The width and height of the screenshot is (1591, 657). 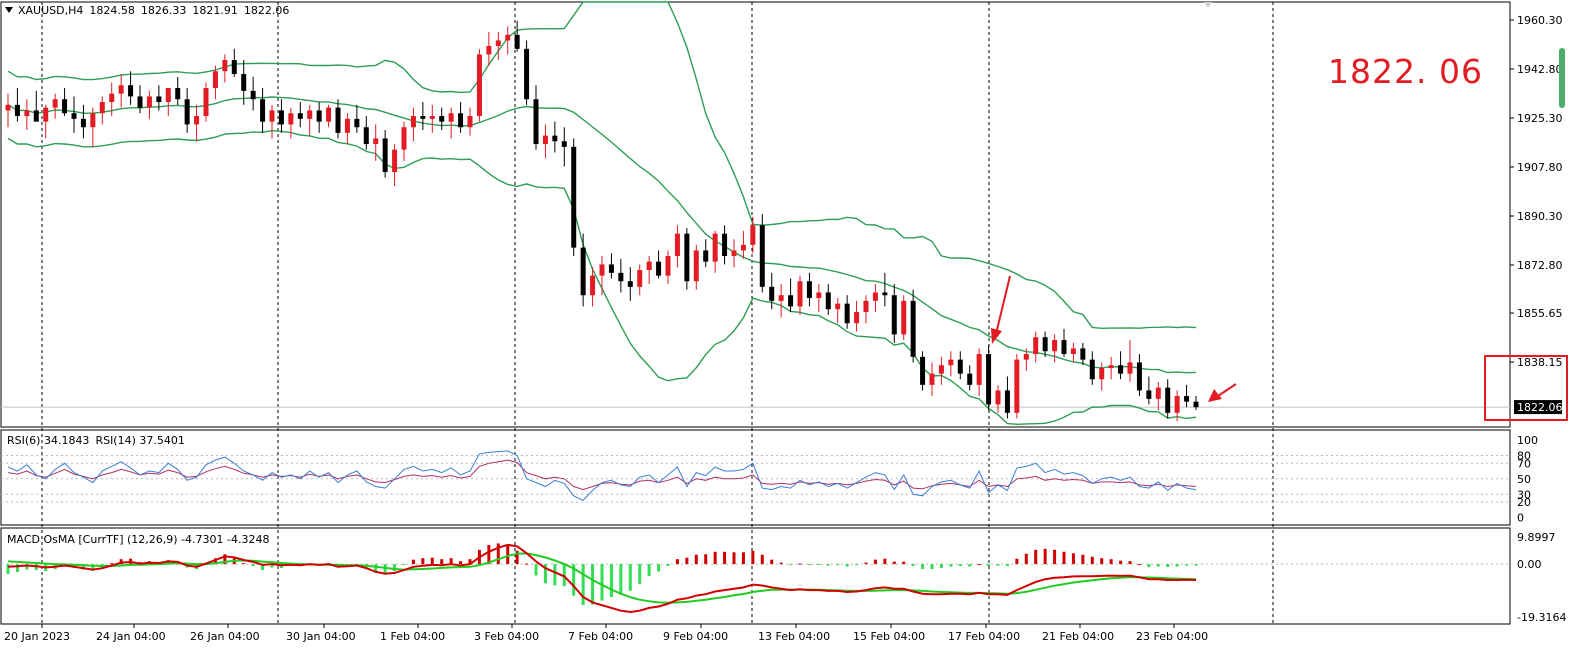 What do you see at coordinates (9, 10) in the screenshot?
I see `dropdown-triangle-icon` at bounding box center [9, 10].